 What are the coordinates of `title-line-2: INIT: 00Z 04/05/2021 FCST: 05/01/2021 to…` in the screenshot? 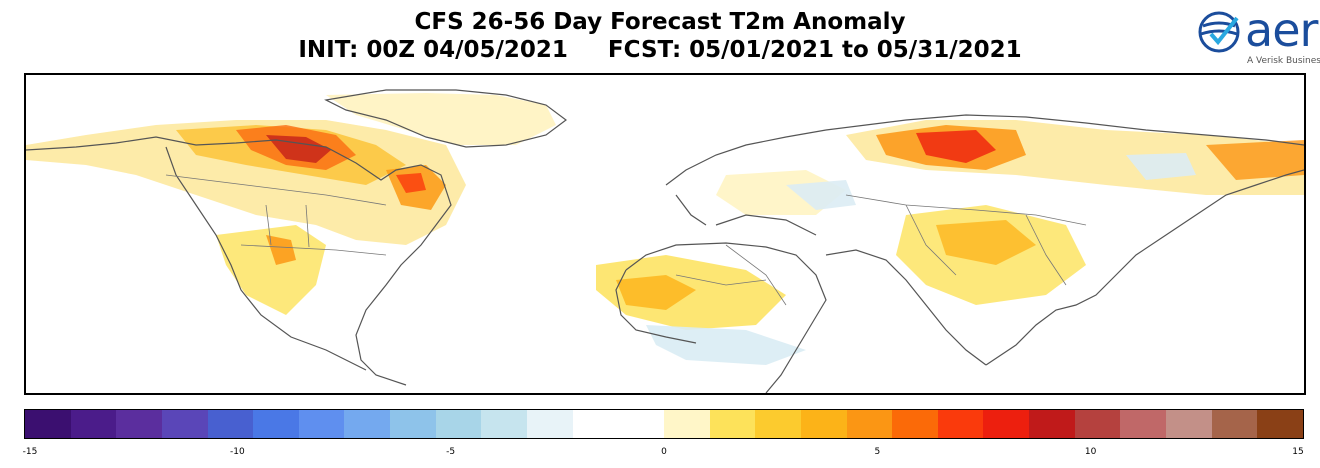 It's located at (660, 50).